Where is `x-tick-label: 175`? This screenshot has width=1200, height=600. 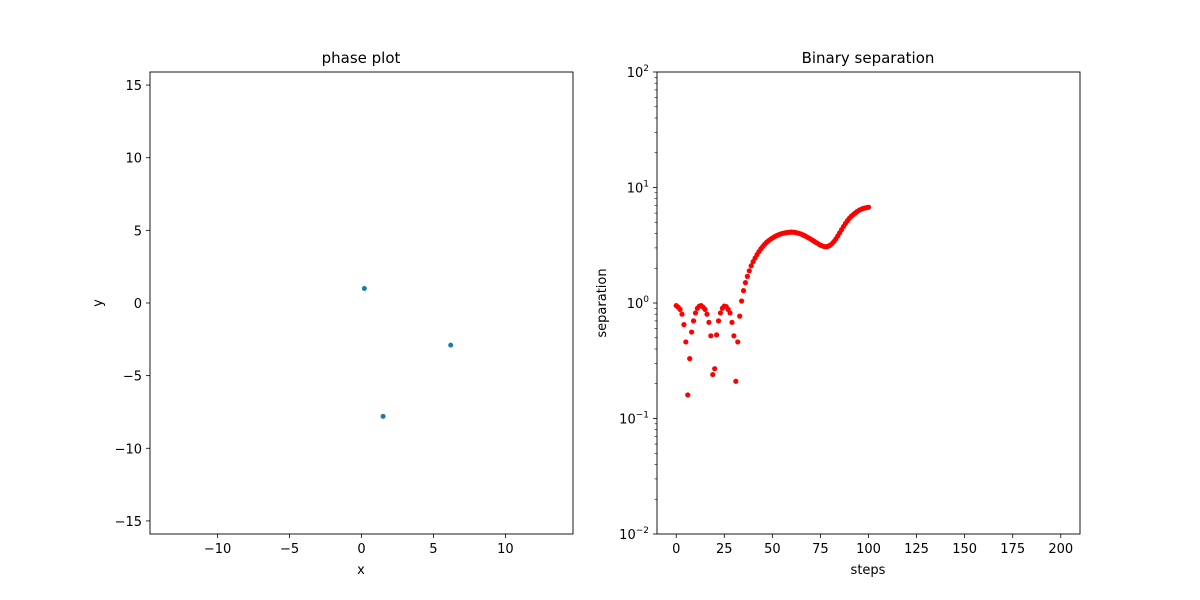
x-tick-label: 175 is located at coordinates (1012, 549).